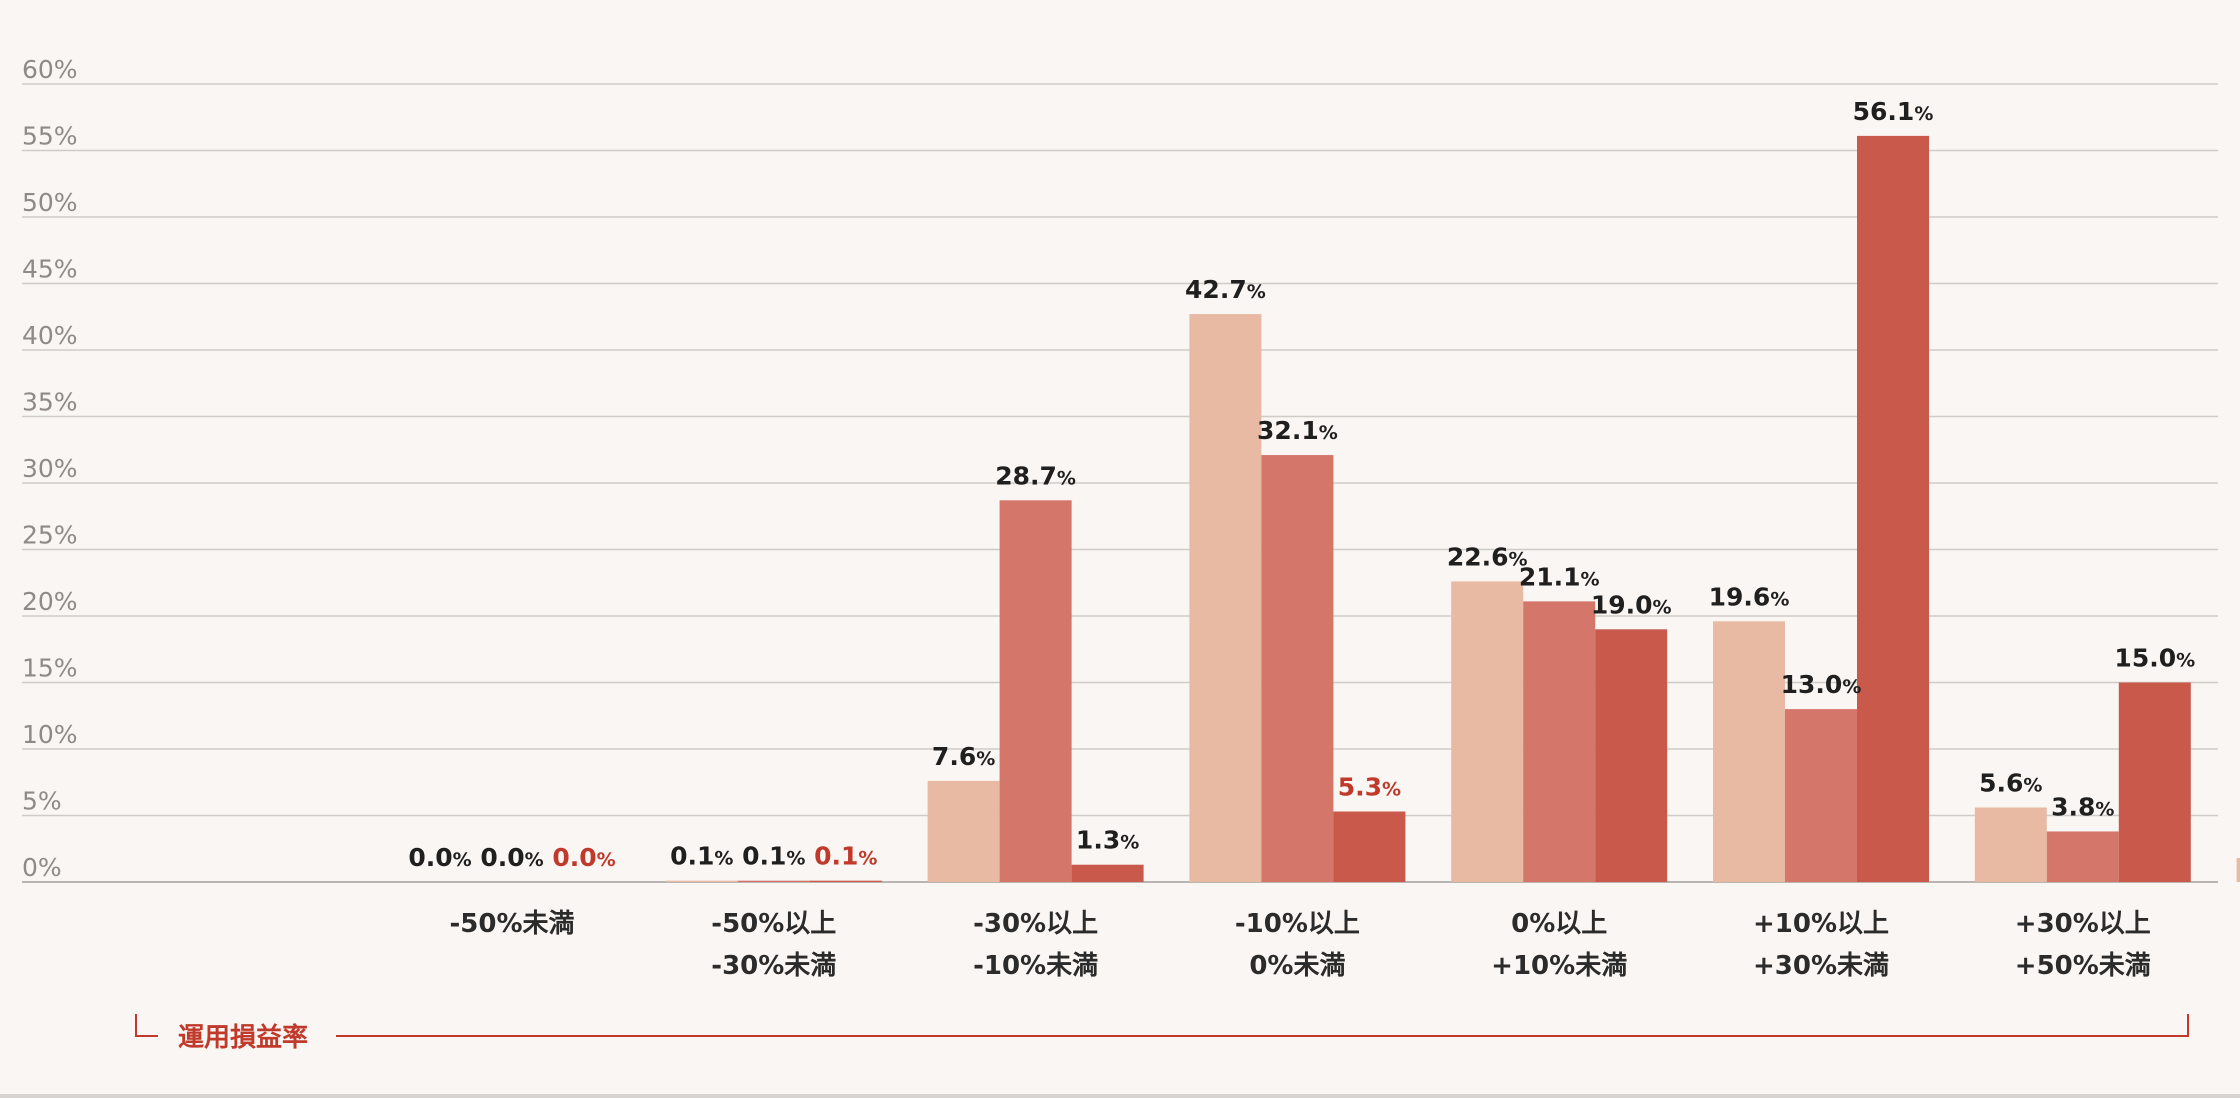  I want to click on category-label: 0%以上, so click(1559, 924).